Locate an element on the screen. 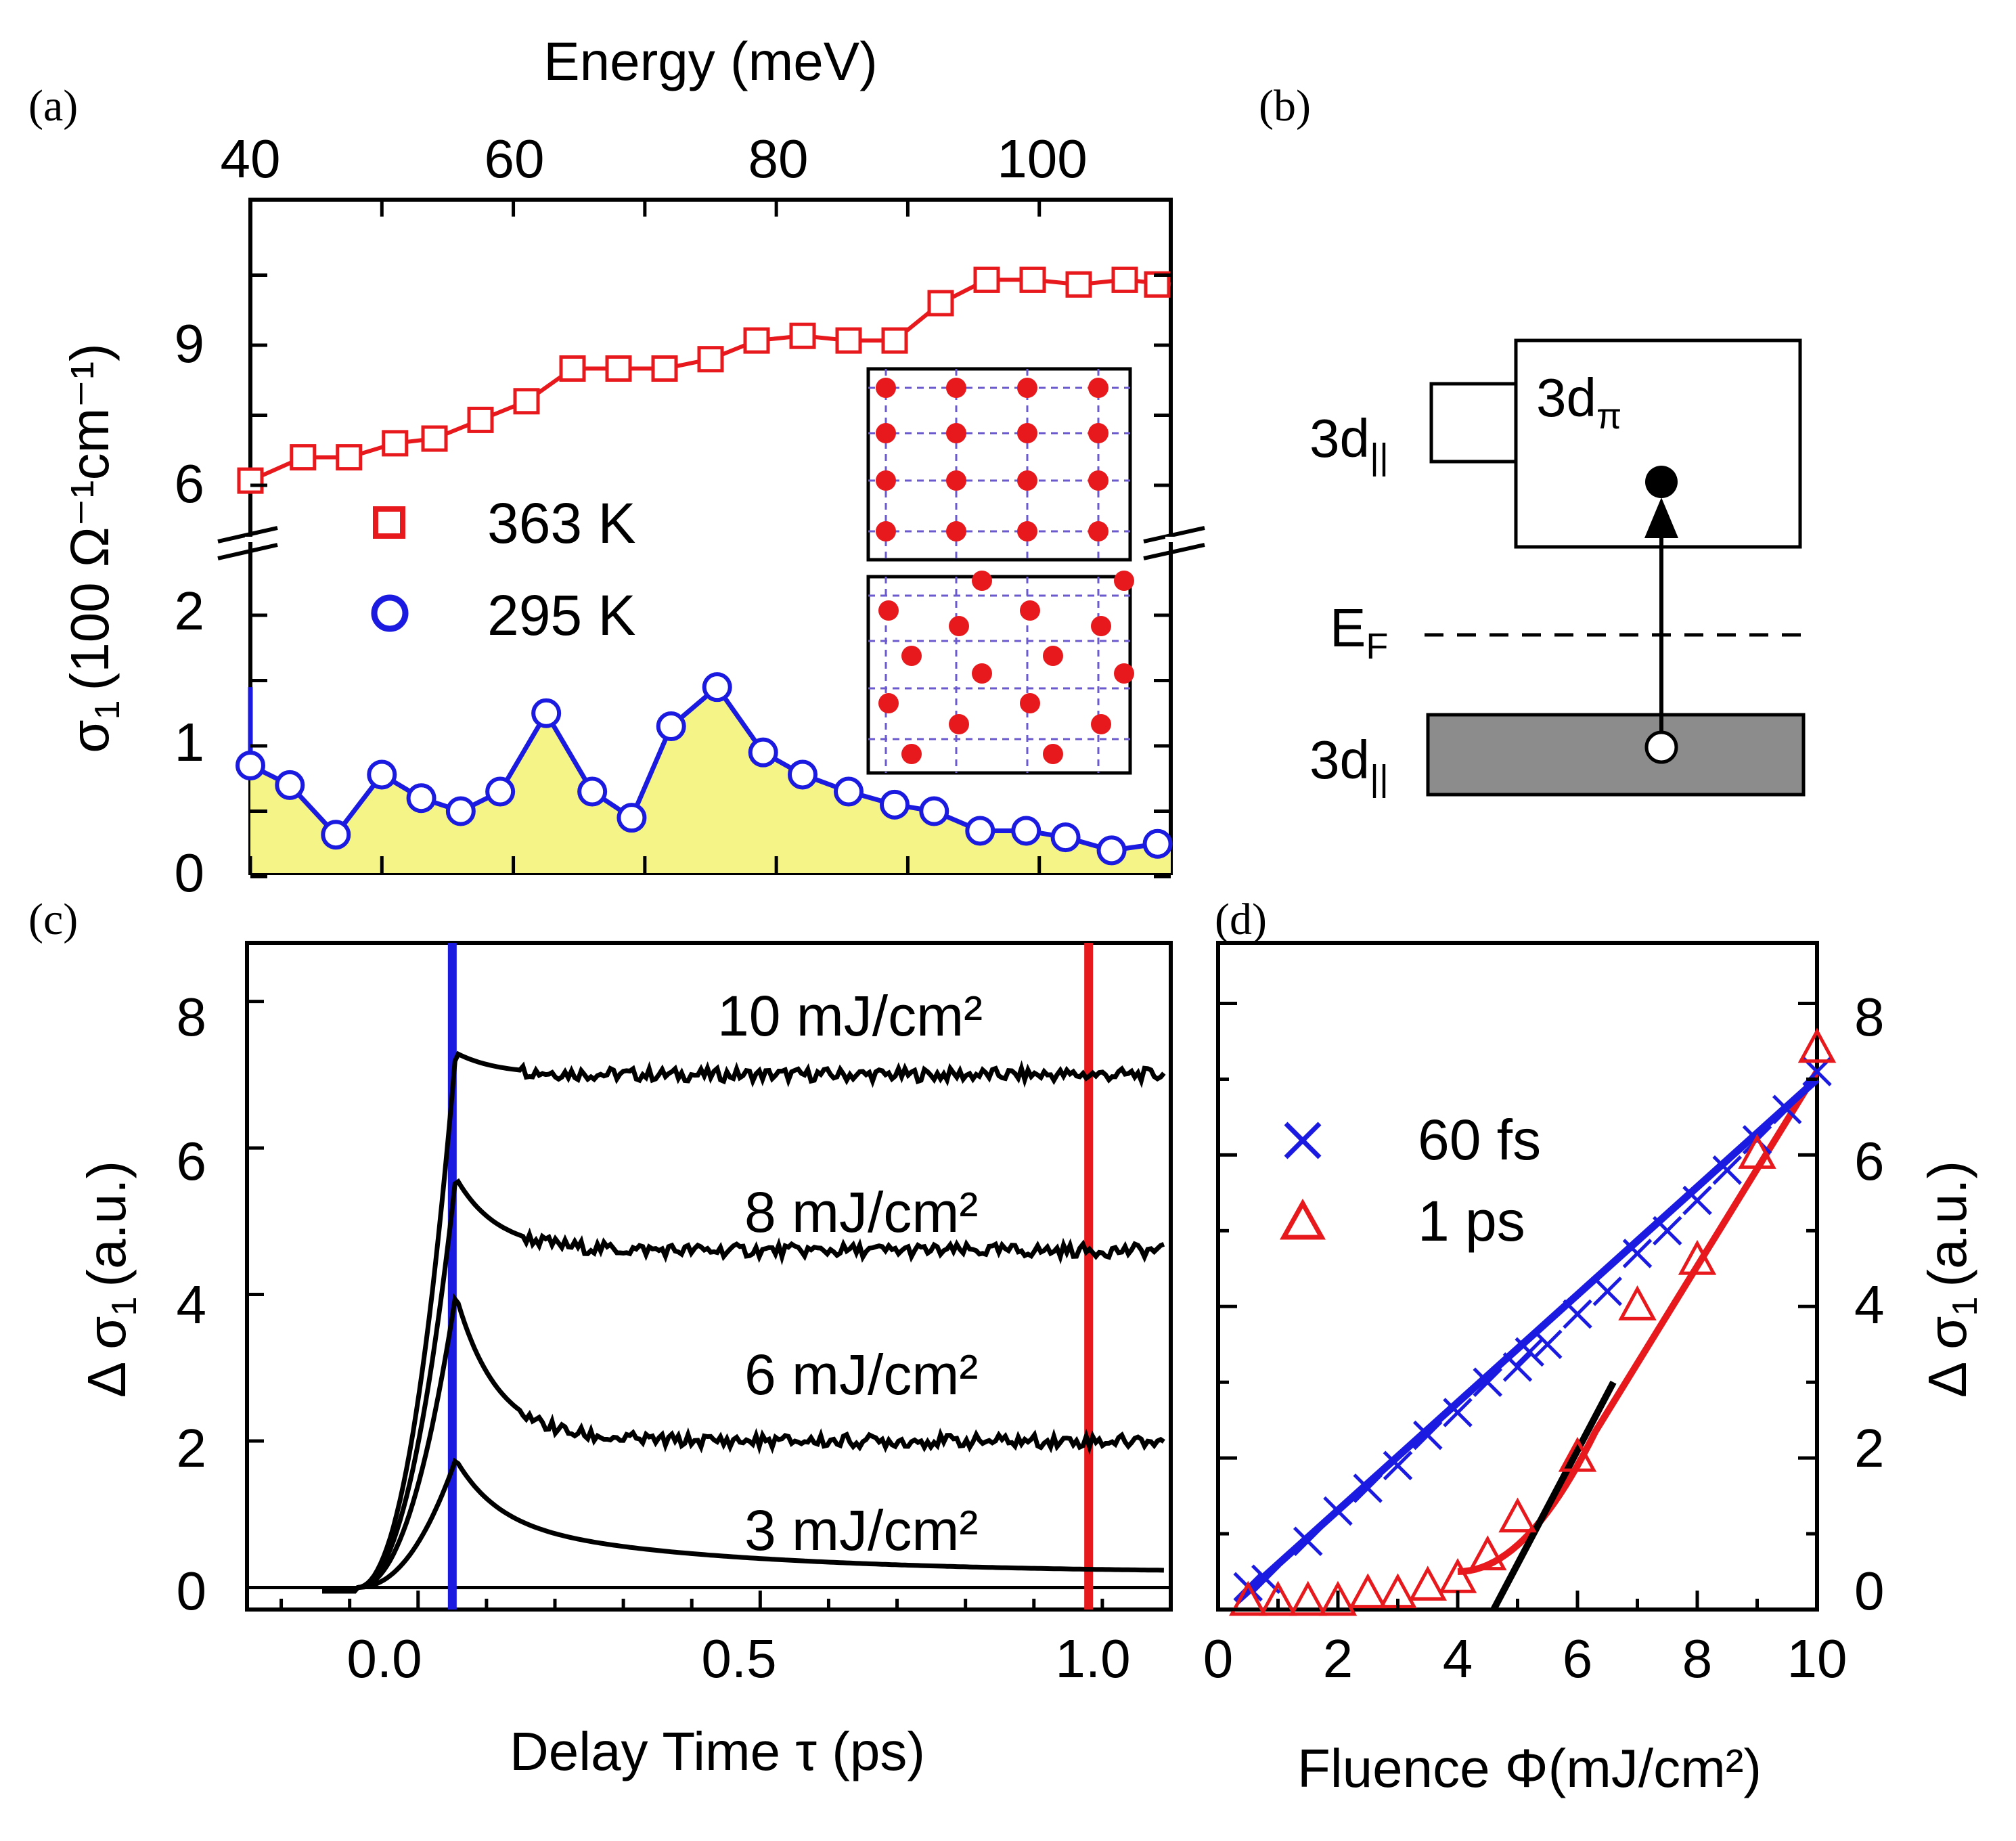 The image size is (2016, 1841). d-x-tick-label: 6 is located at coordinates (1578, 1658).